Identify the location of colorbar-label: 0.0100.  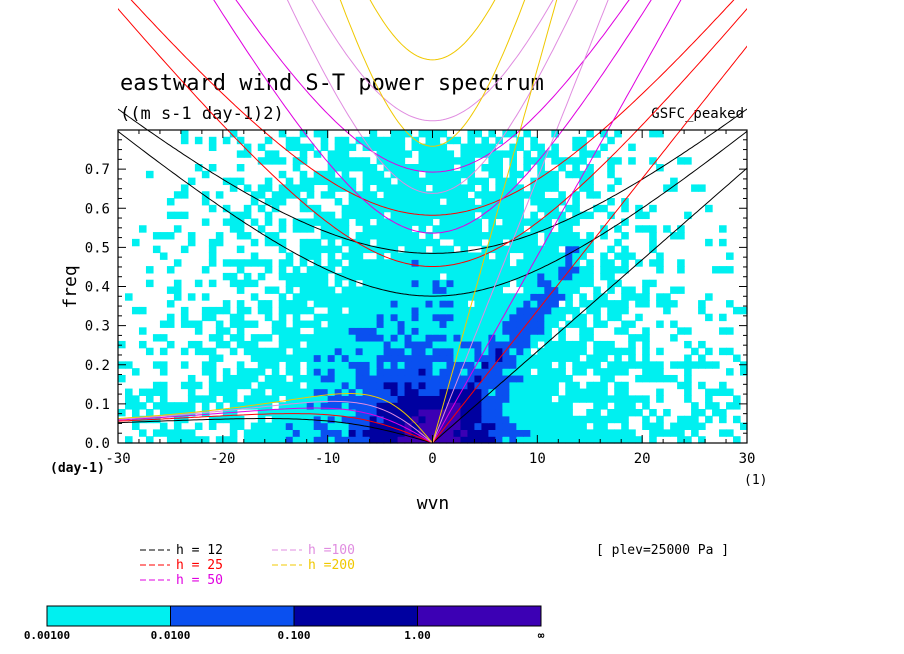
(171, 635).